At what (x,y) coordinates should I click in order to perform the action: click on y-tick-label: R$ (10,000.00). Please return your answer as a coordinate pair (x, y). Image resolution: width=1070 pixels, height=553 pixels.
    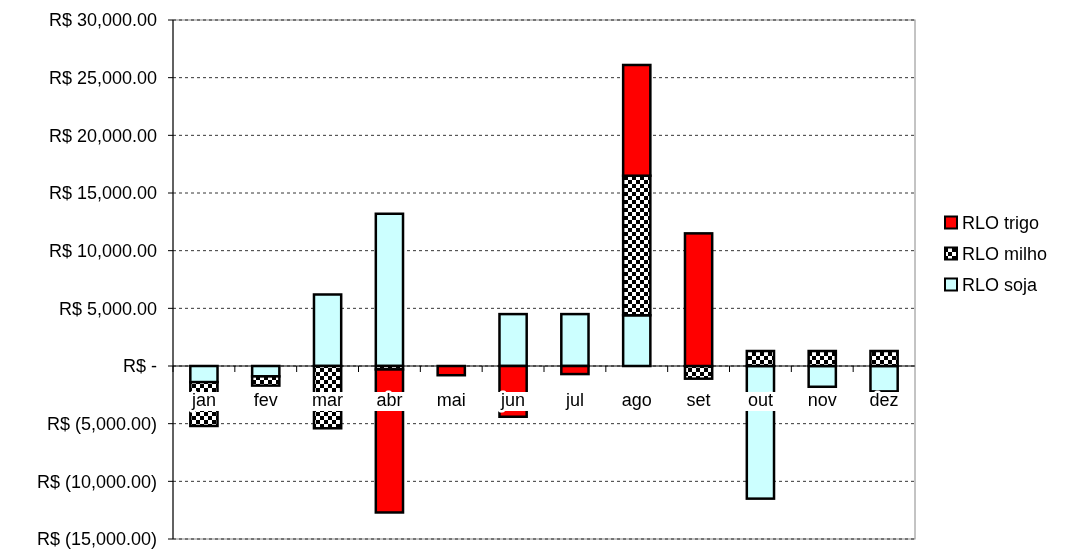
    Looking at the image, I should click on (96, 481).